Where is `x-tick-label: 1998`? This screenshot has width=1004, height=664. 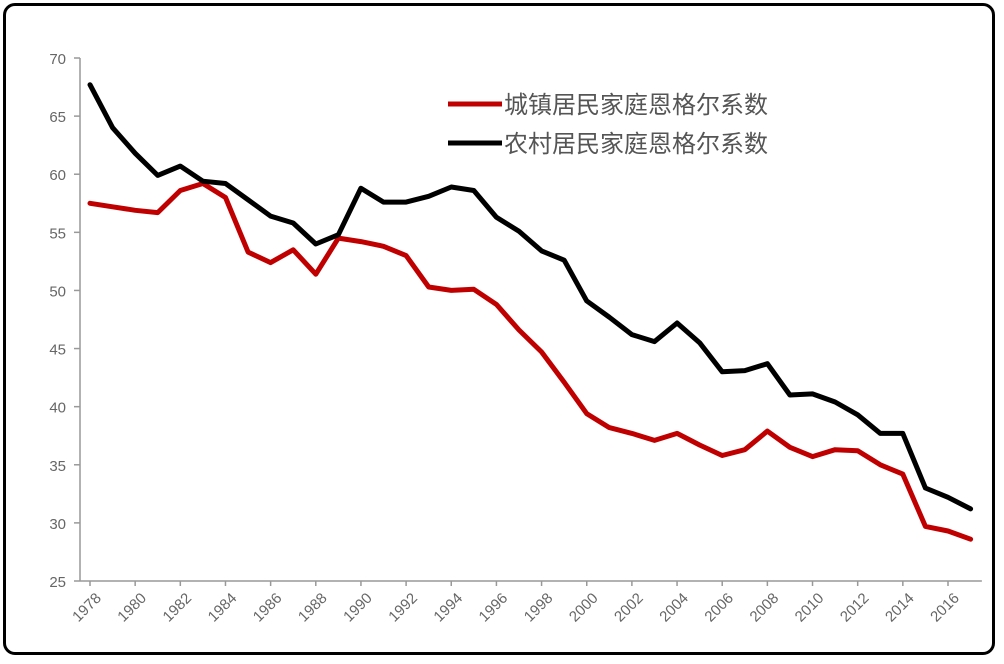 x-tick-label: 1998 is located at coordinates (539, 608).